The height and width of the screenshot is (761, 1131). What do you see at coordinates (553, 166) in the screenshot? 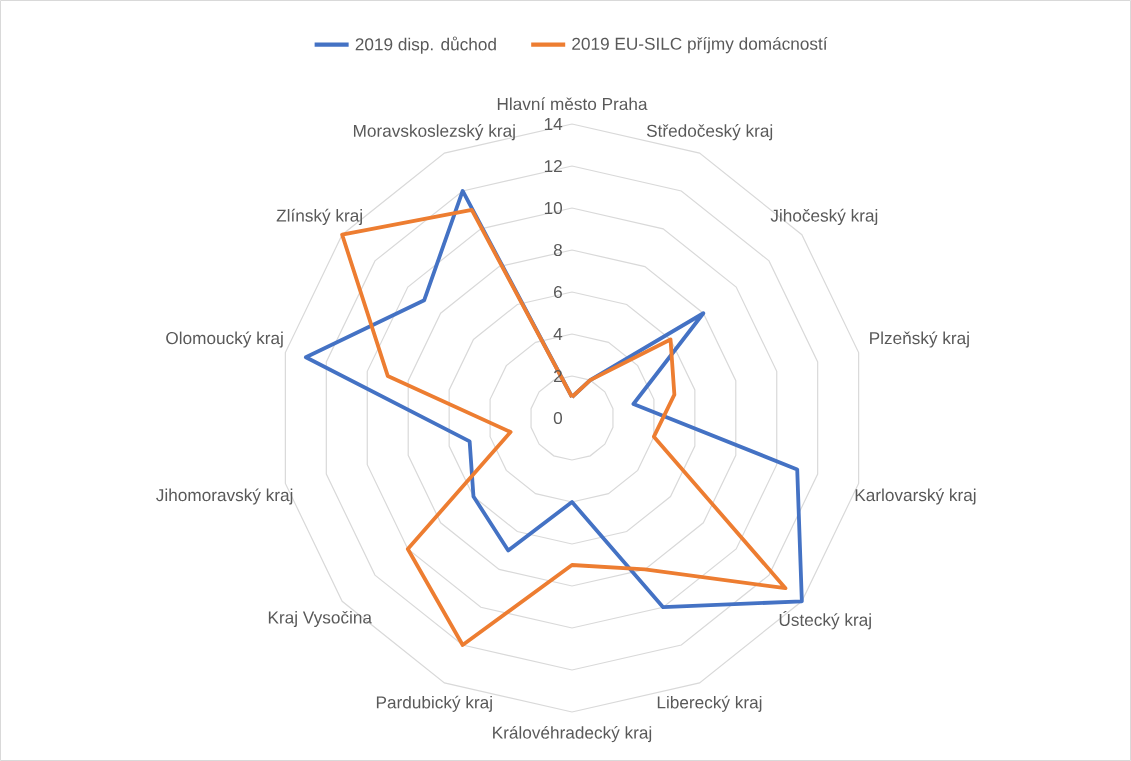
I see `y-tick-label: 12` at bounding box center [553, 166].